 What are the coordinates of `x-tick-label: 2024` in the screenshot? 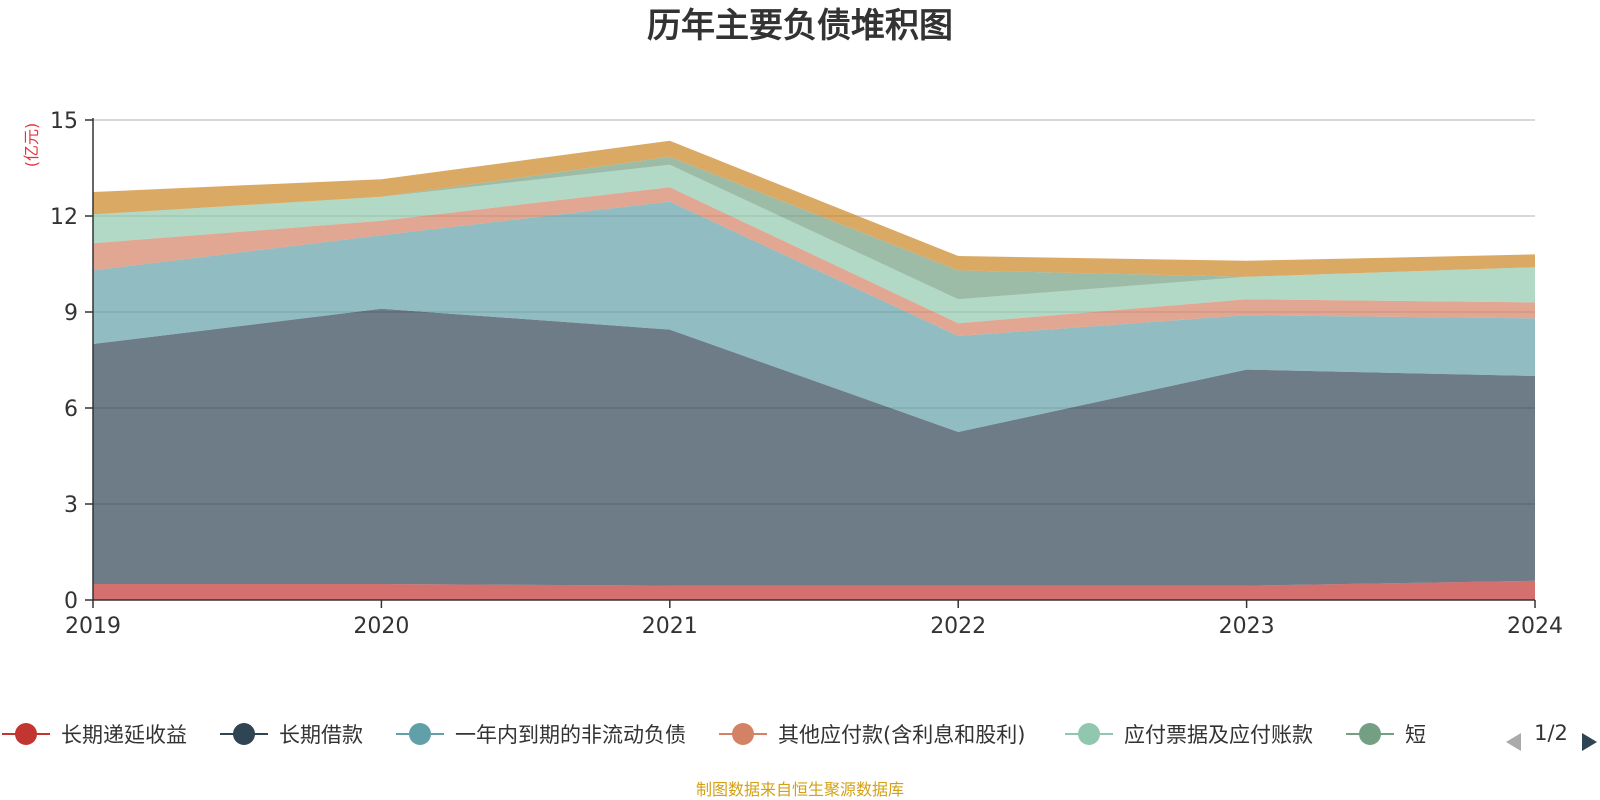 It's located at (1535, 626).